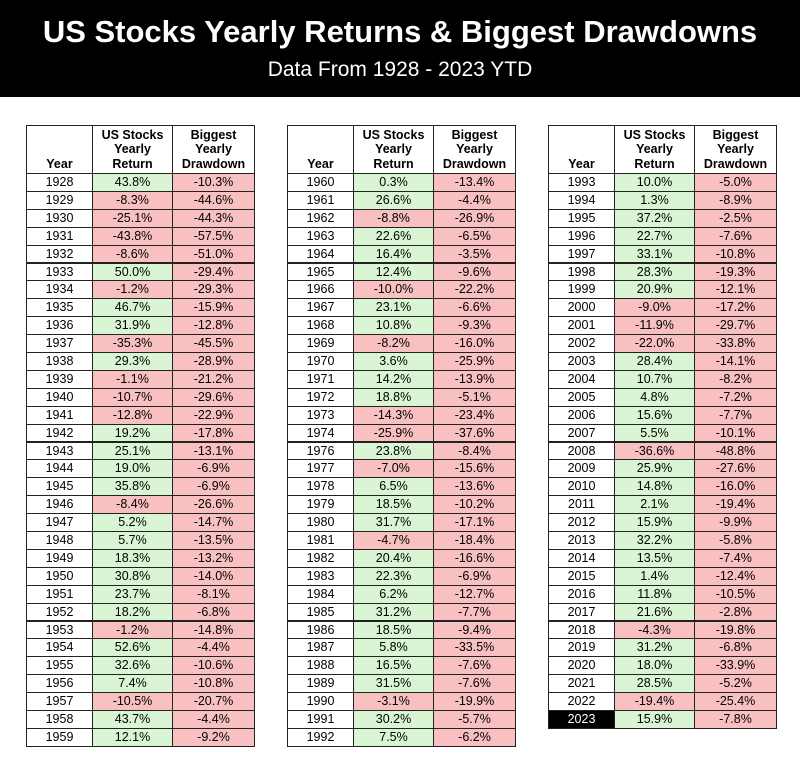  Describe the element at coordinates (581, 397) in the screenshot. I see `year-cell: 2005` at that location.